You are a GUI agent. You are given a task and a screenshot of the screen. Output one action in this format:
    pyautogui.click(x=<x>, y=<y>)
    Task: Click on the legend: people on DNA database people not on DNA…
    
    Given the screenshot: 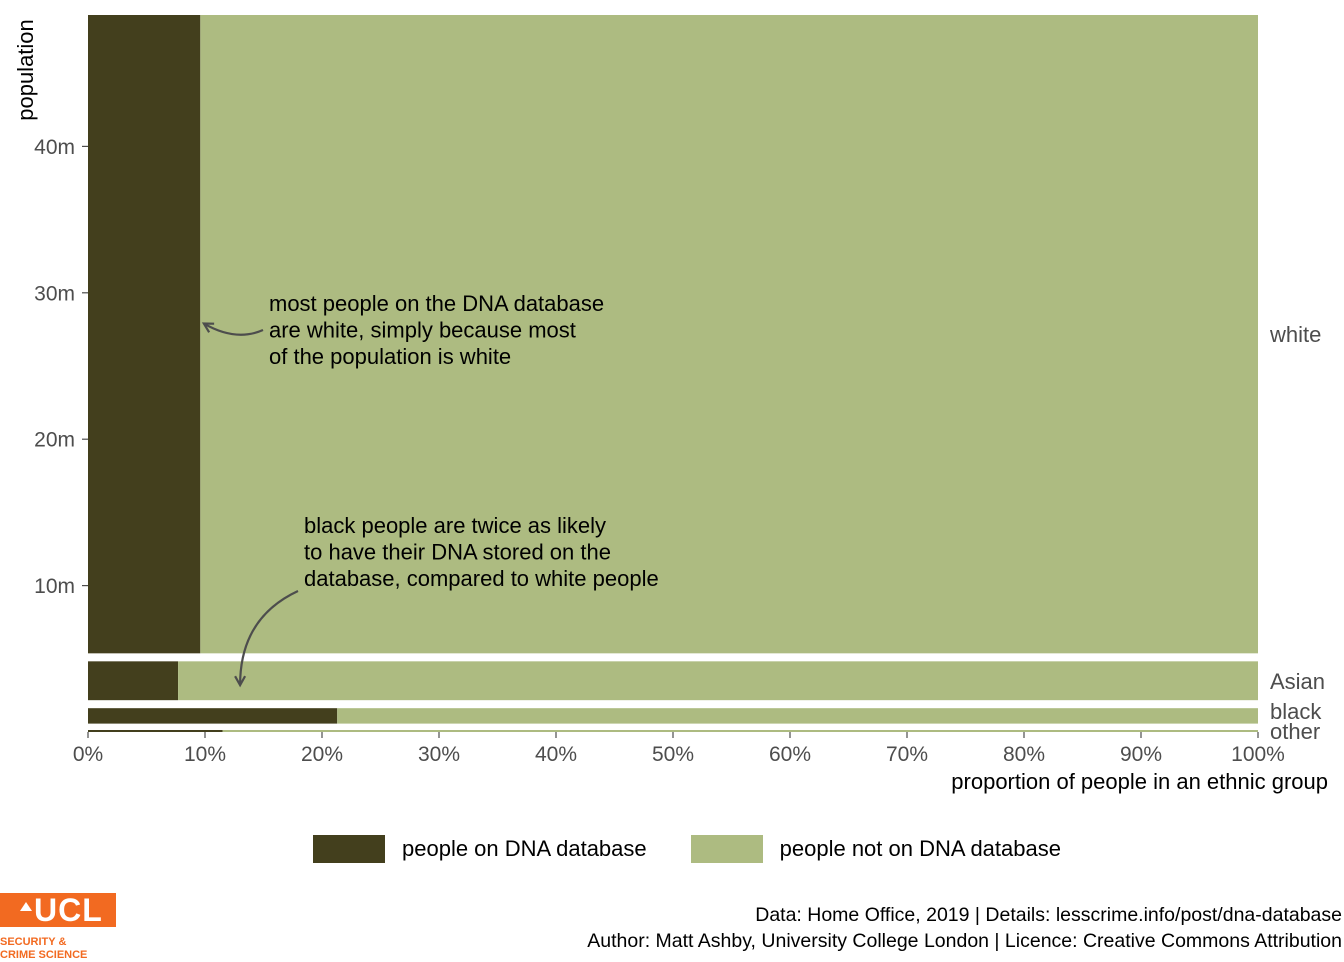 What is the action you would take?
    pyautogui.click(x=709, y=849)
    